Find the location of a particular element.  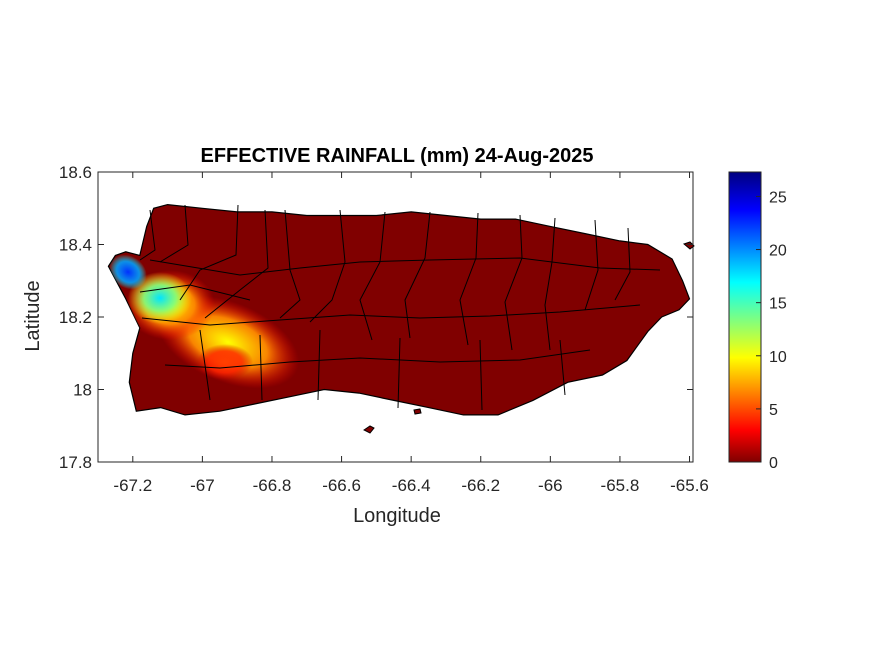

y-tick-label: 18.4 is located at coordinates (75, 245).